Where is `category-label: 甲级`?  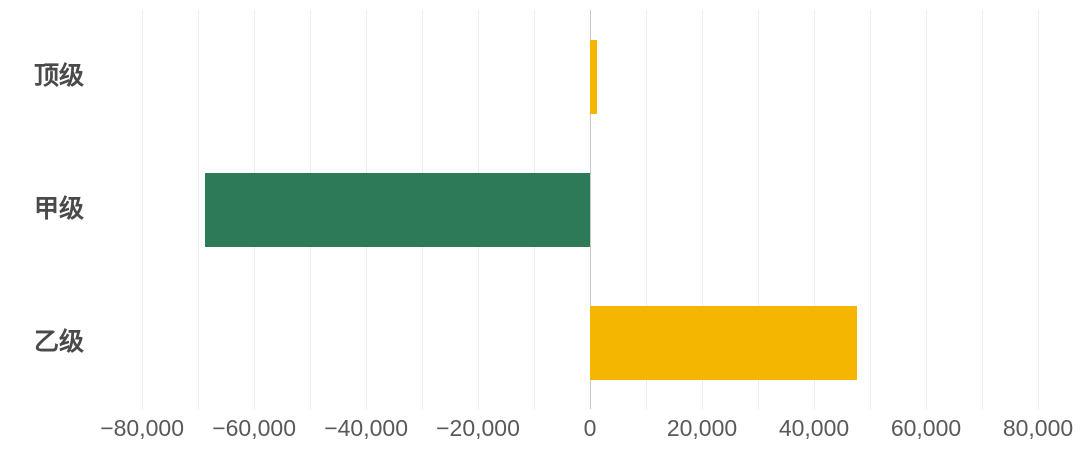
category-label: 甲级 is located at coordinates (58, 209).